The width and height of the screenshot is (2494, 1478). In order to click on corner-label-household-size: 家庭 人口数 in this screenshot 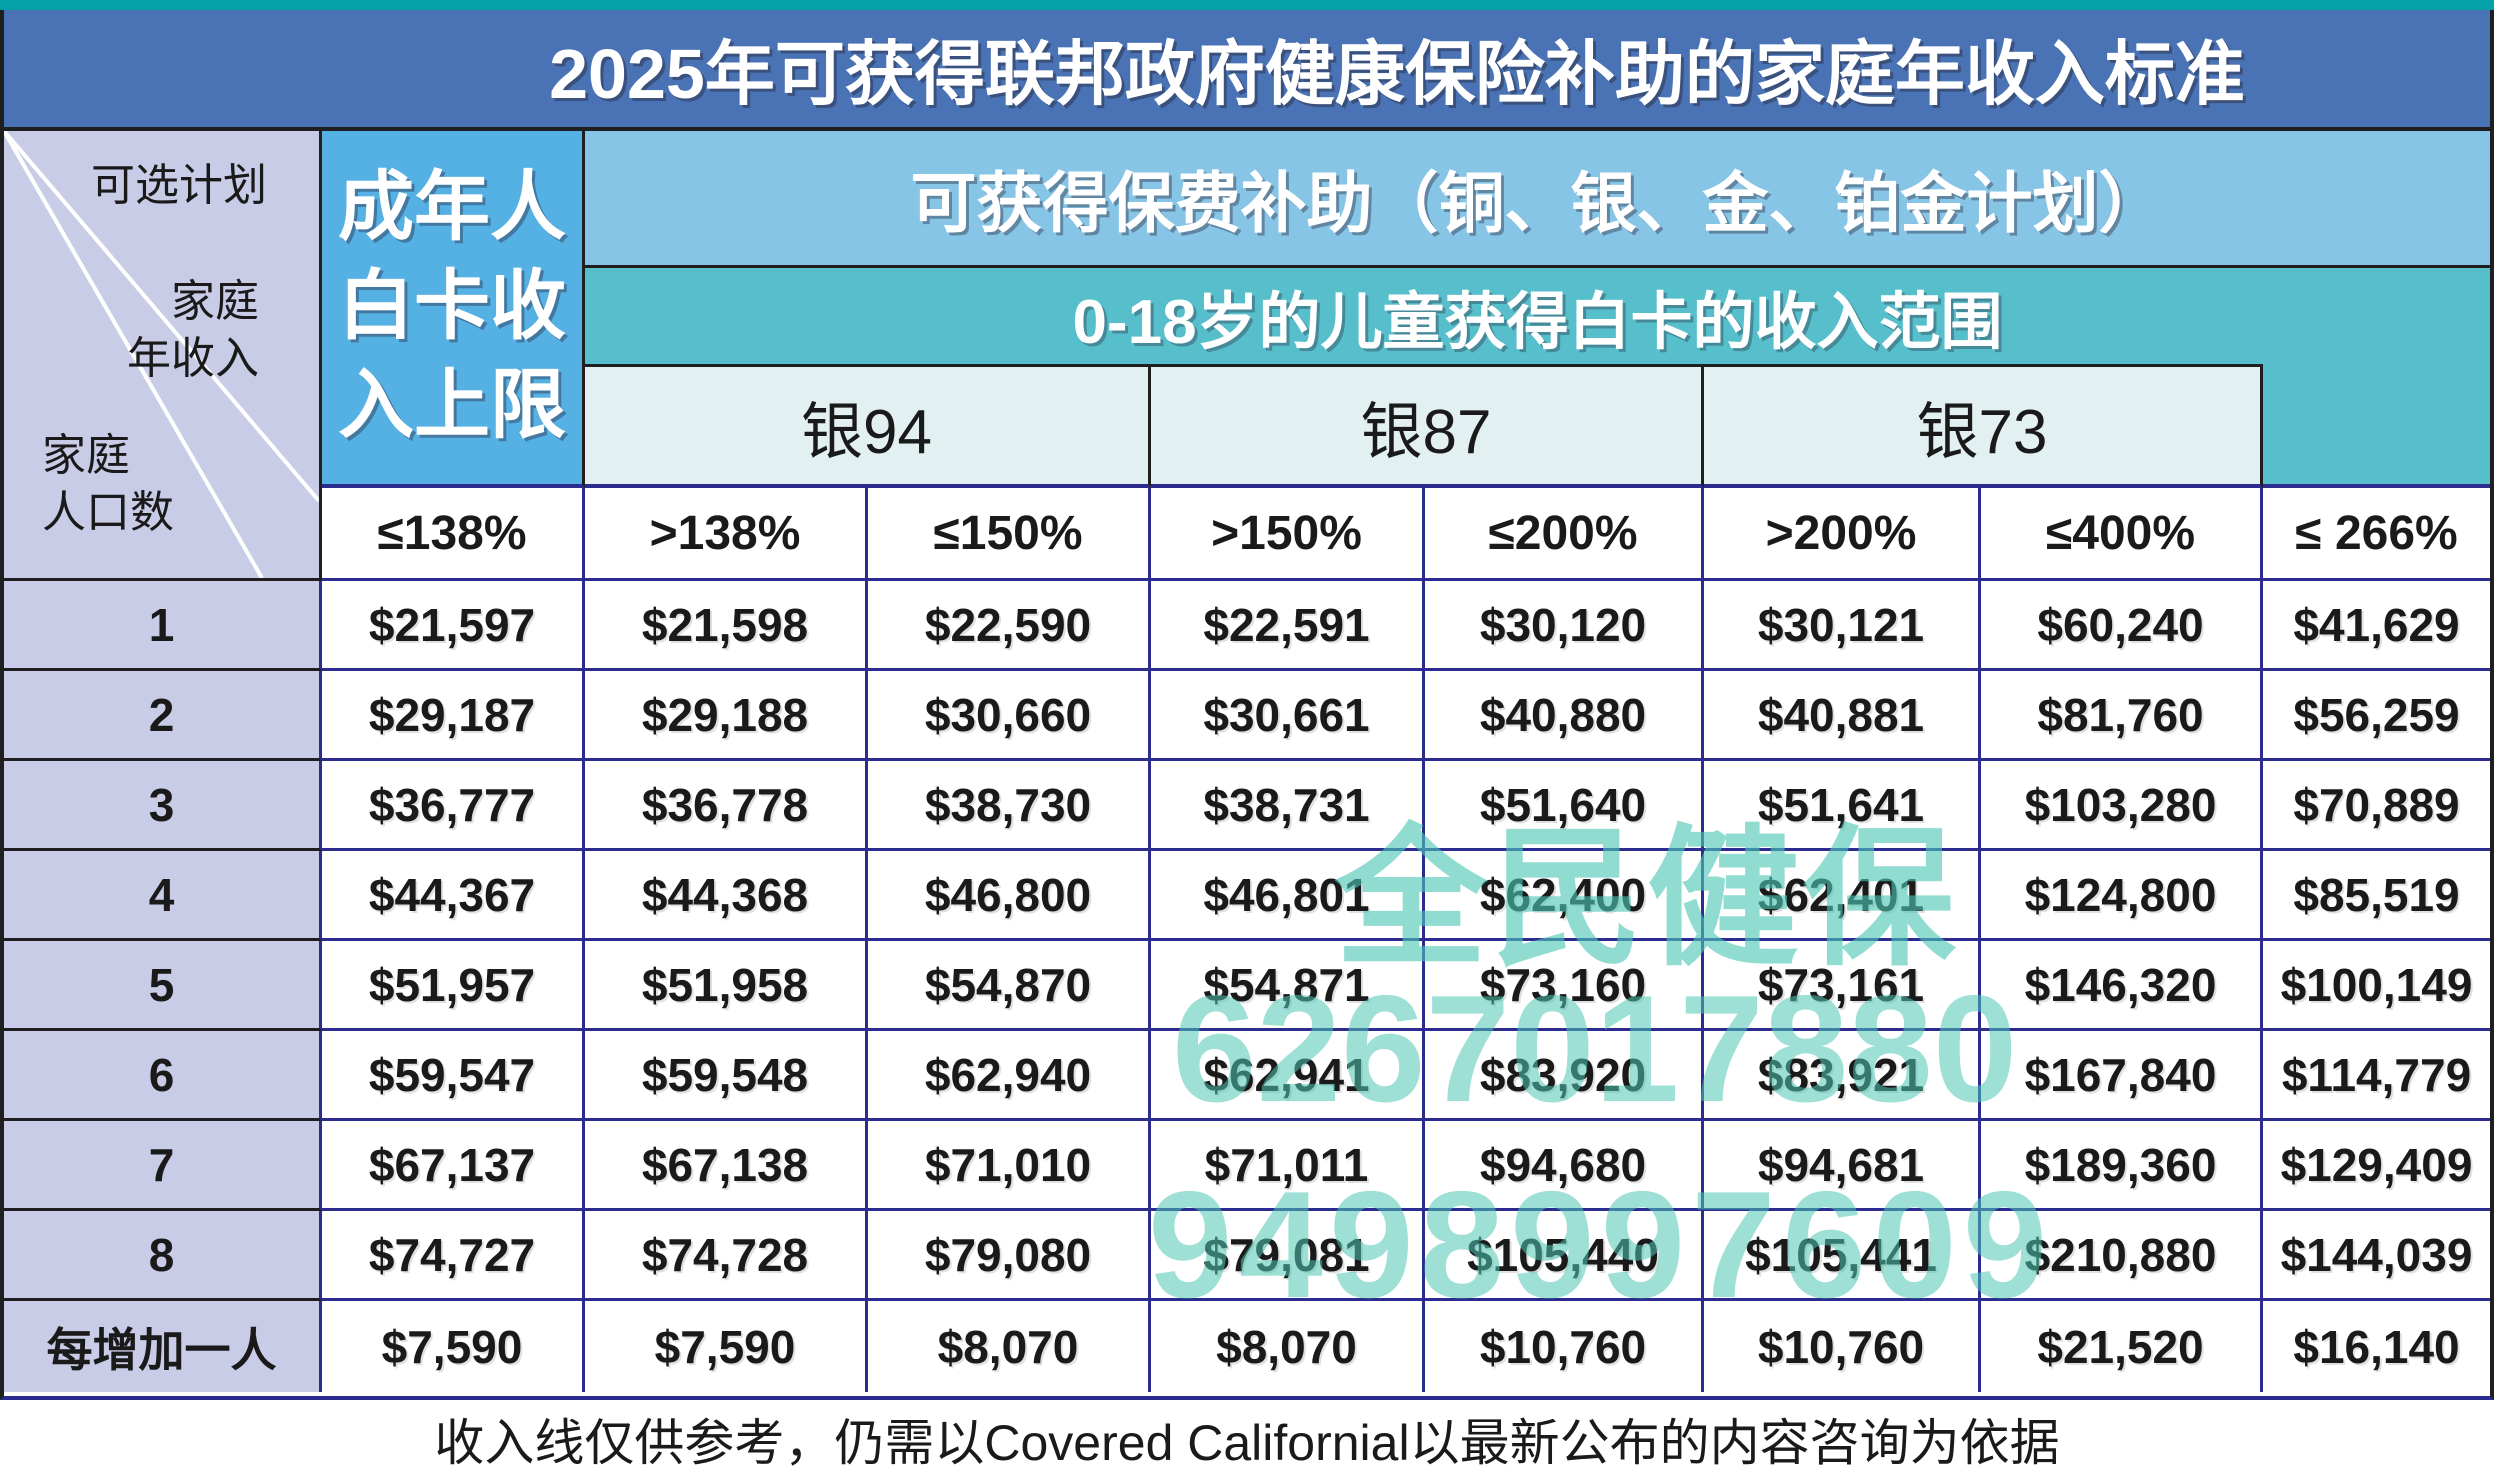, I will do `click(108, 484)`.